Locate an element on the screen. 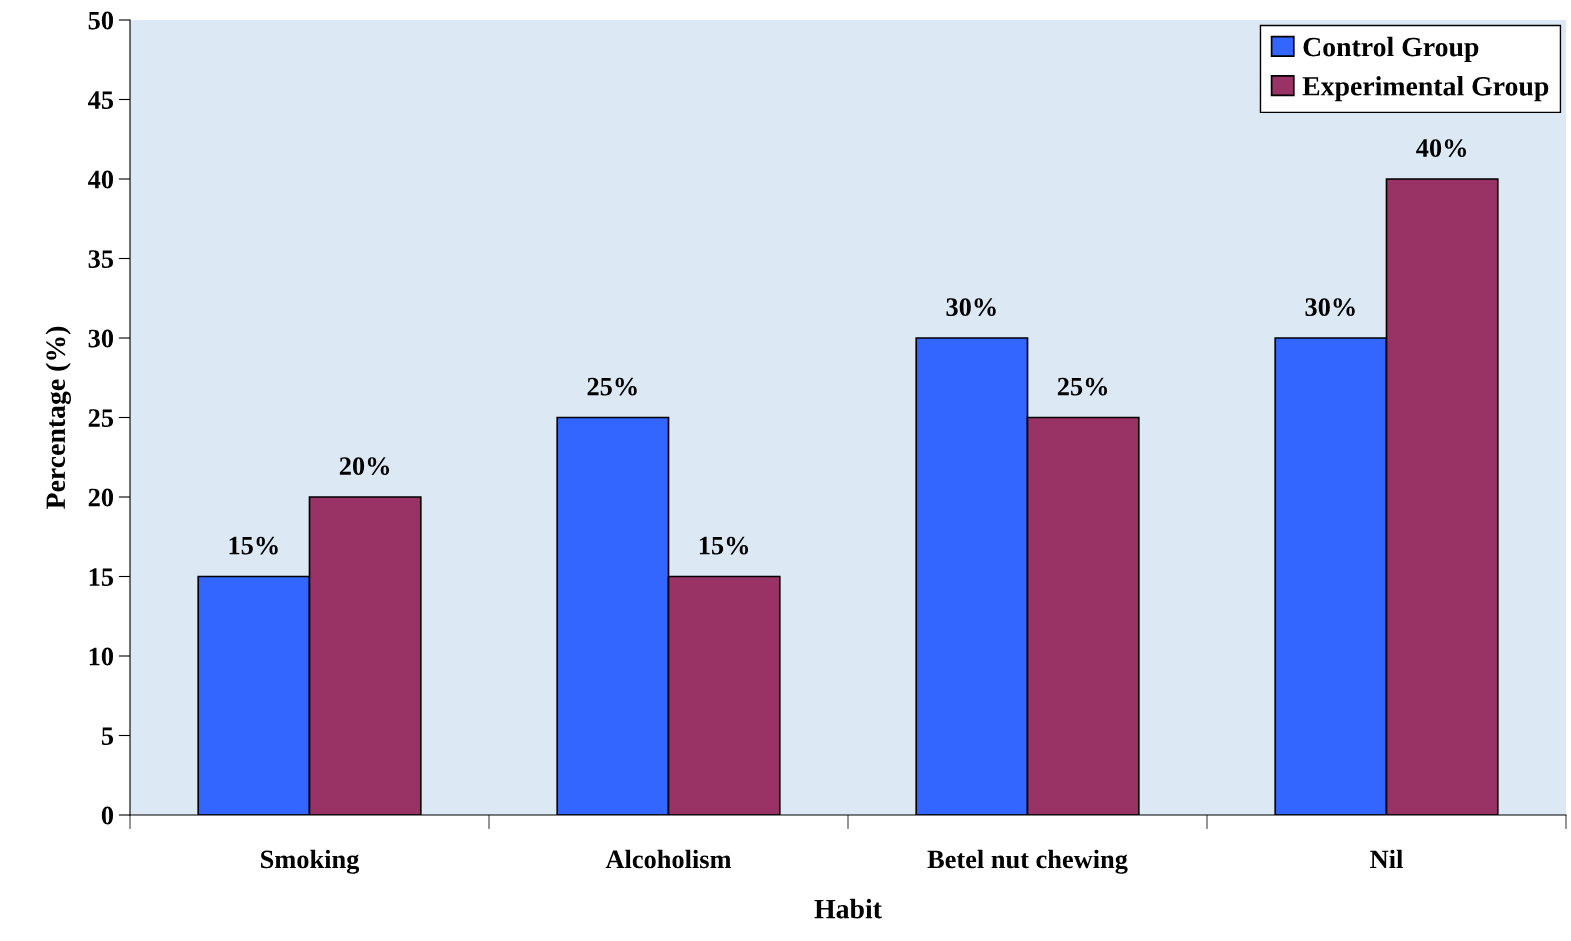  x-tick-label: Nil is located at coordinates (1386, 859).